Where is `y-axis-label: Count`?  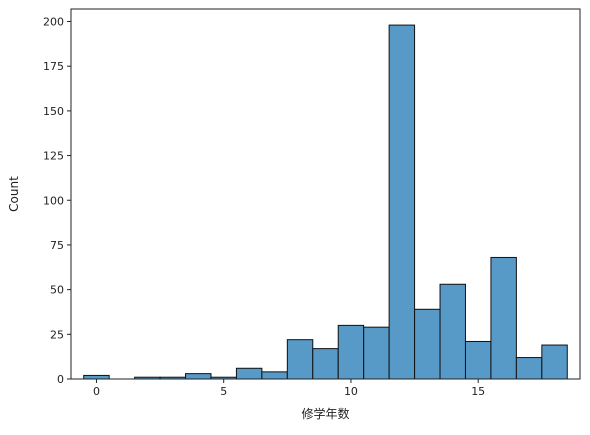
y-axis-label: Count is located at coordinates (14, 194).